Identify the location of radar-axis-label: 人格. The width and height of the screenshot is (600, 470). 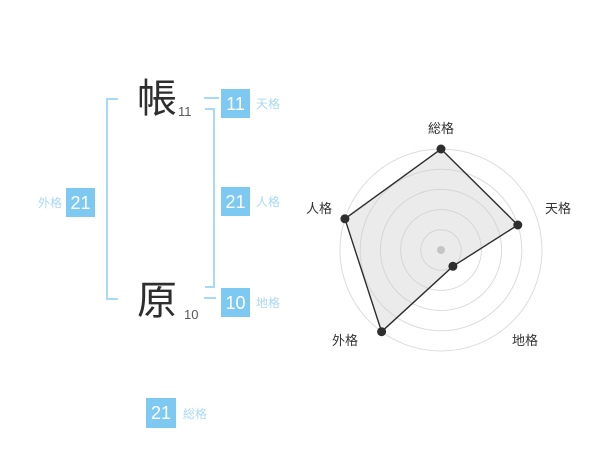
(319, 208).